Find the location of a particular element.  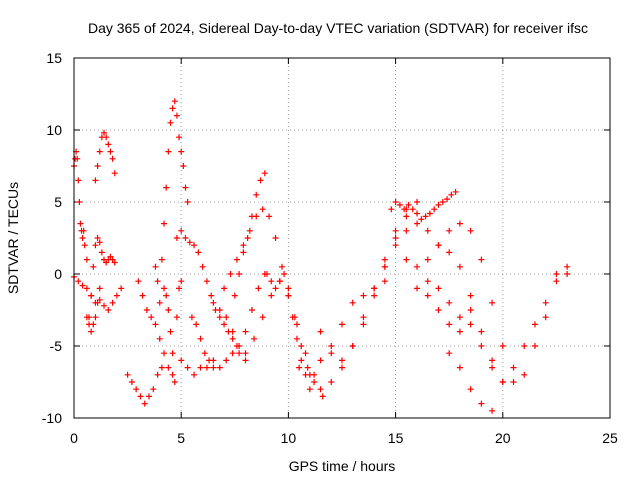

x-tick-label: 25 is located at coordinates (610, 438).